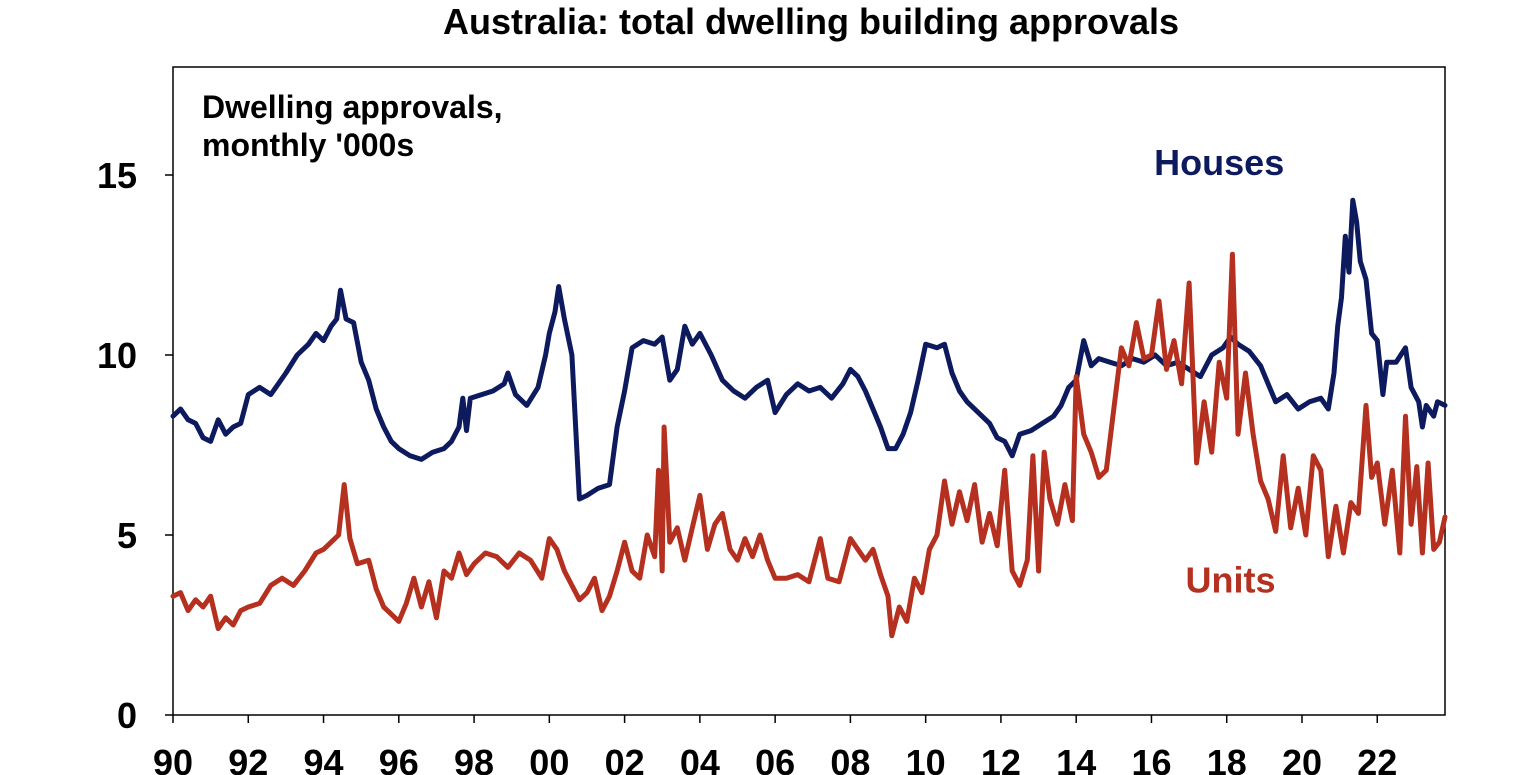 This screenshot has width=1536, height=775. I want to click on annotation-line-2: monthly '000s, so click(308, 145).